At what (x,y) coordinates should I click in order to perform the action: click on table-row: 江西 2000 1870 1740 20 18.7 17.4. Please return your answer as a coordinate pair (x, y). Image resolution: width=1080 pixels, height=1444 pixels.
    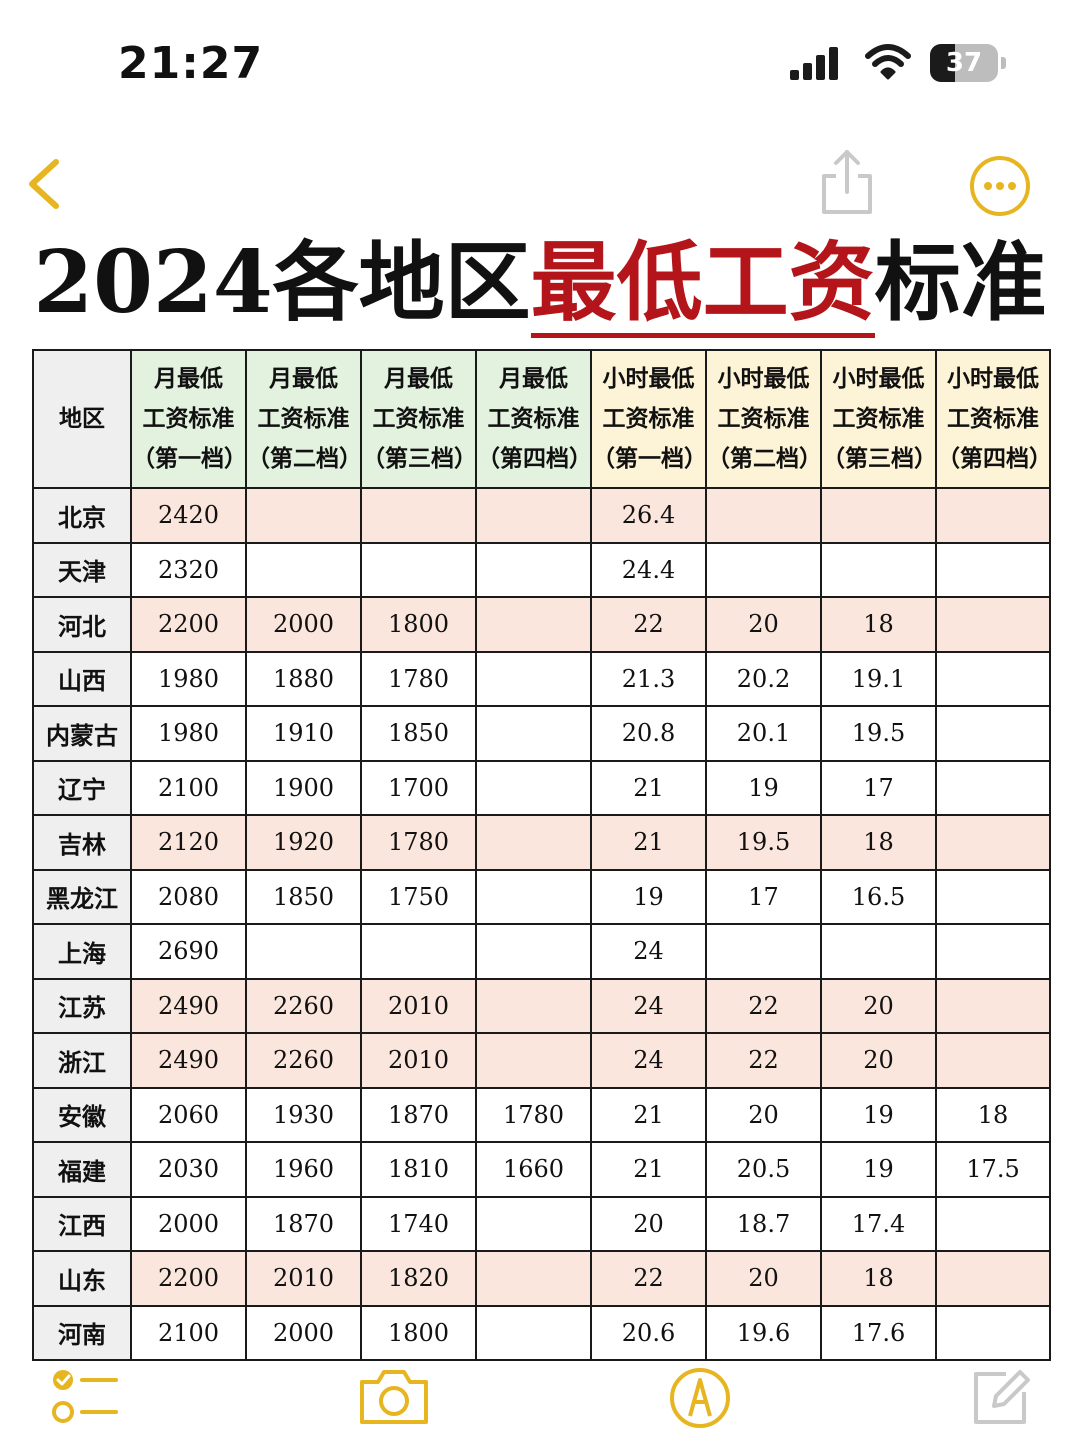
    Looking at the image, I should click on (541, 1223).